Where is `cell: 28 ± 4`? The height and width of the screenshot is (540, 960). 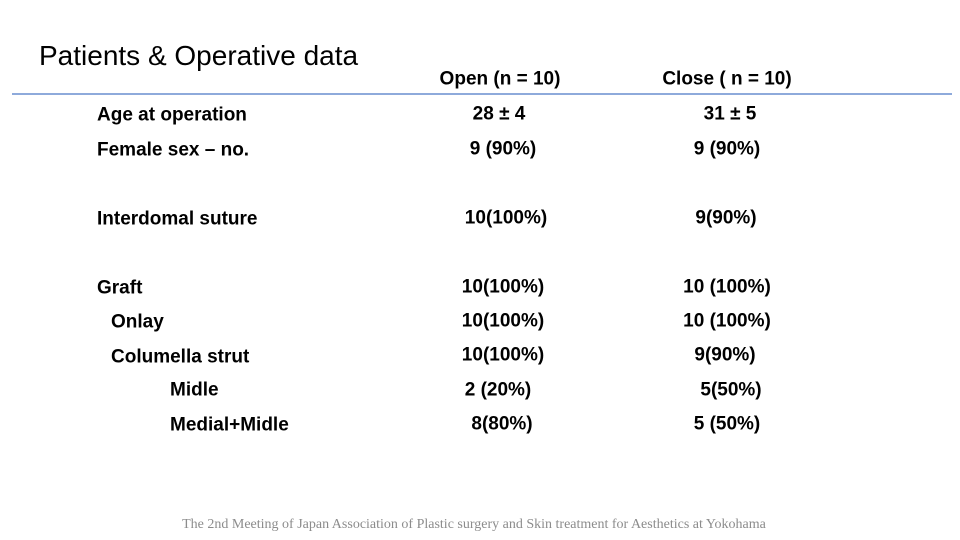 cell: 28 ± 4 is located at coordinates (499, 114).